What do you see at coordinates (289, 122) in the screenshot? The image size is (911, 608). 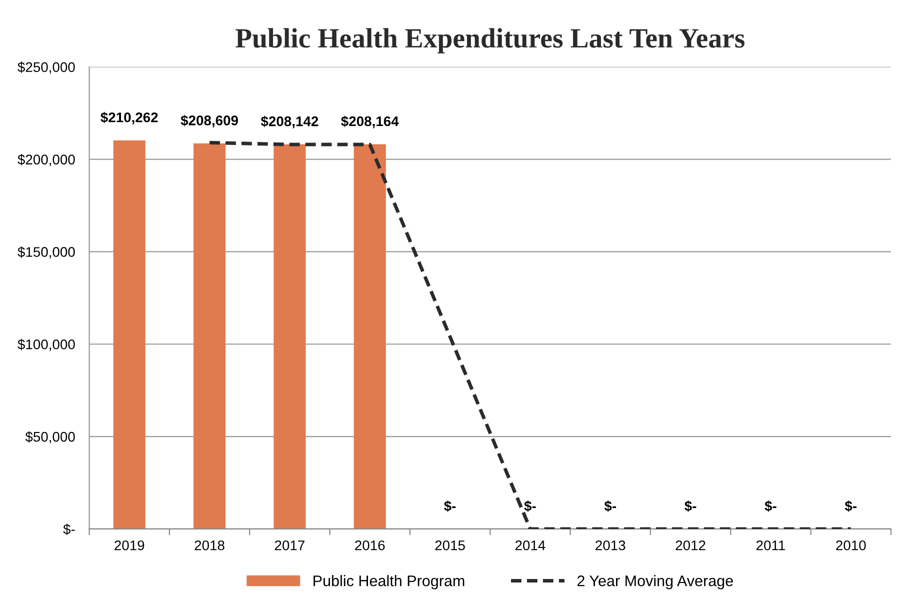 I see `data-label: $208,142` at bounding box center [289, 122].